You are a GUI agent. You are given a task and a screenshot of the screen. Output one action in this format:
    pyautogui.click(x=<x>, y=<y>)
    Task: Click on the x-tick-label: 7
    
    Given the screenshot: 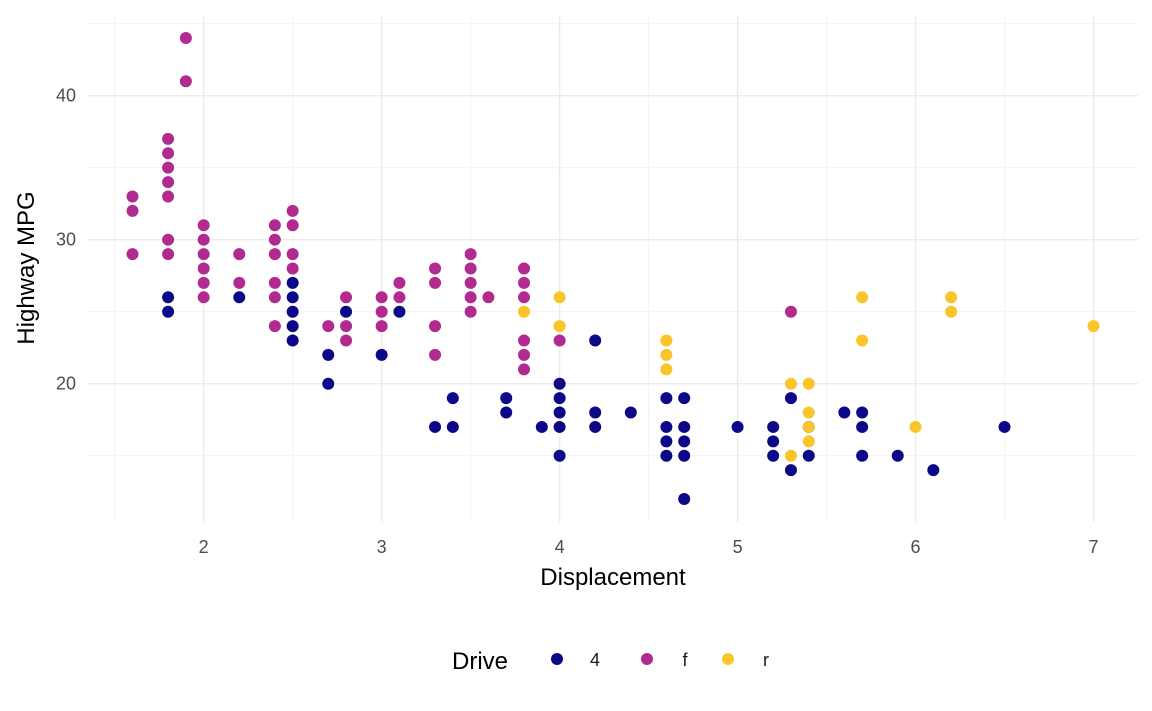 What is the action you would take?
    pyautogui.click(x=1094, y=547)
    